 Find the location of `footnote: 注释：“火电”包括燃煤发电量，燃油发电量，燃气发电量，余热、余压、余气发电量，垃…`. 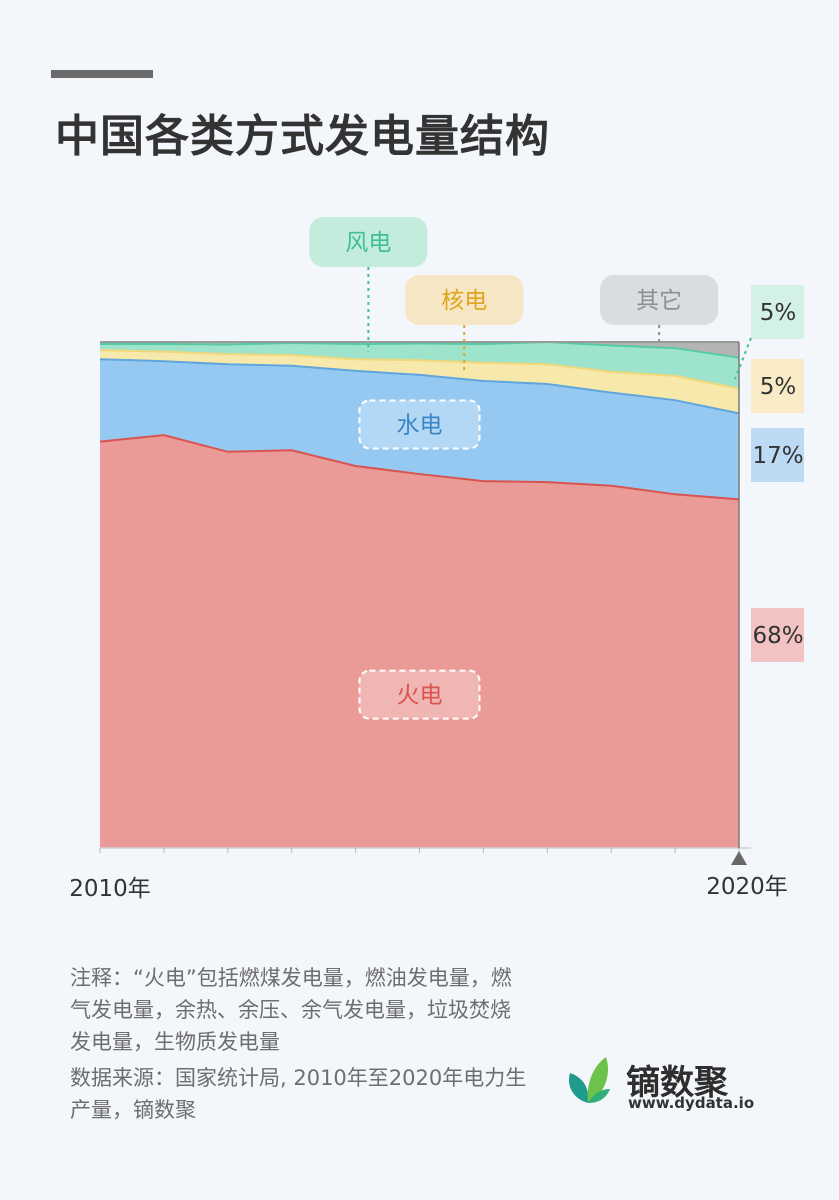

footnote: 注释：“火电”包括燃煤发电量，燃油发电量，燃气发电量，余热、余压、余气发电量，垃… is located at coordinates (291, 1010).